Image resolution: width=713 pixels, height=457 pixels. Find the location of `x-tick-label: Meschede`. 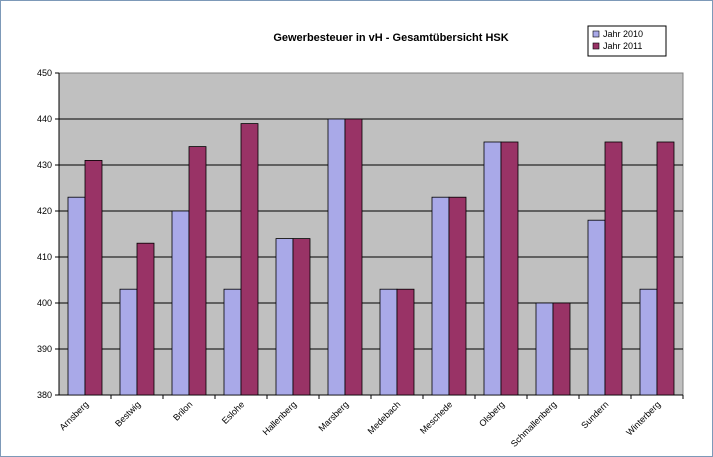

x-tick-label: Meschede is located at coordinates (436, 417).